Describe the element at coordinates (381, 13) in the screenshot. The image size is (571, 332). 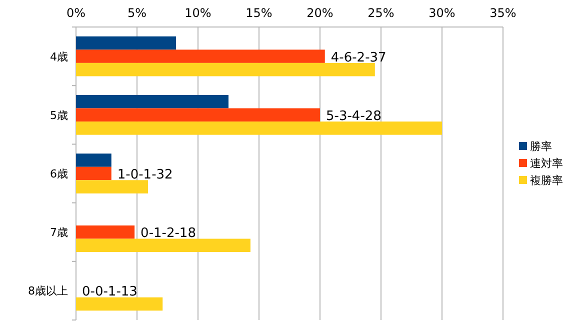
I see `x-tick-label: 25%` at that location.